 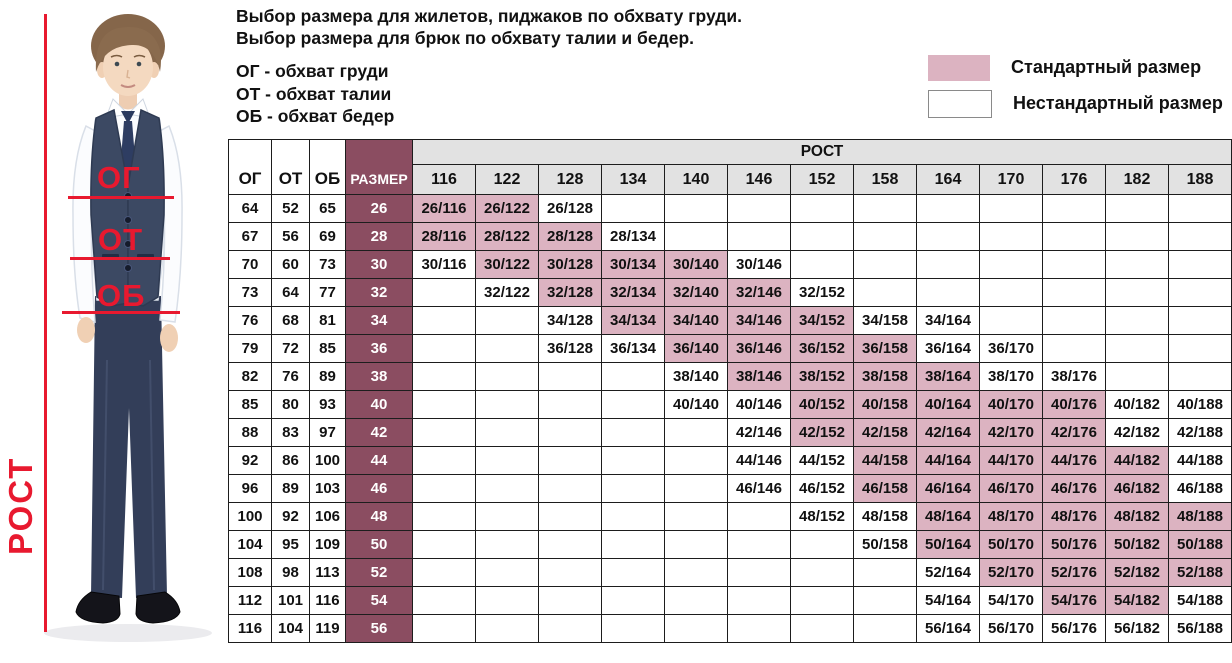 What do you see at coordinates (759, 404) in the screenshot?
I see `combo-cell-40-146: 40/146` at bounding box center [759, 404].